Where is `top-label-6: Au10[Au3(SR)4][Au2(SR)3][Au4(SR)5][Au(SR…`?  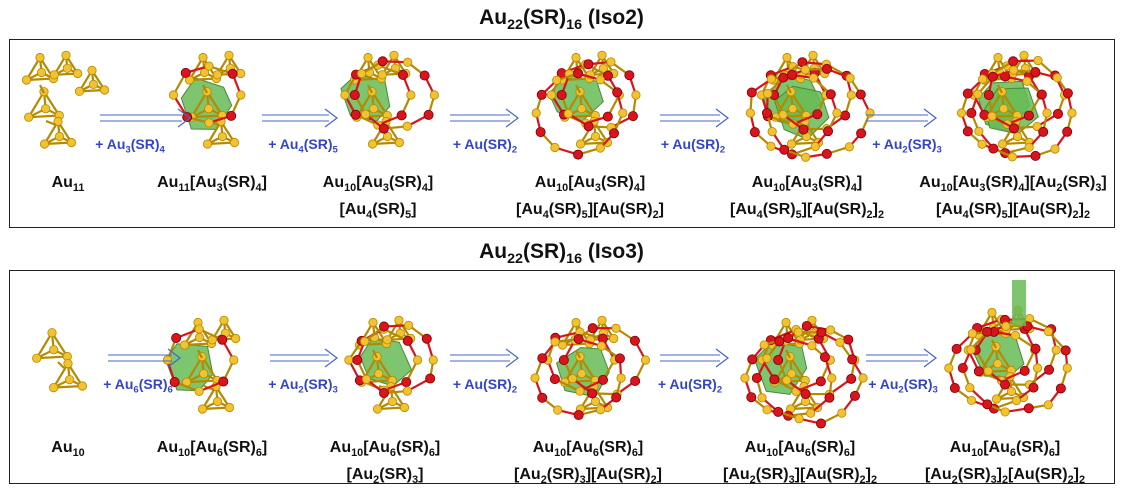 top-label-6: Au10[Au3(SR)4][Au2(SR)3][Au4(SR)5][Au(SR… is located at coordinates (1012, 199).